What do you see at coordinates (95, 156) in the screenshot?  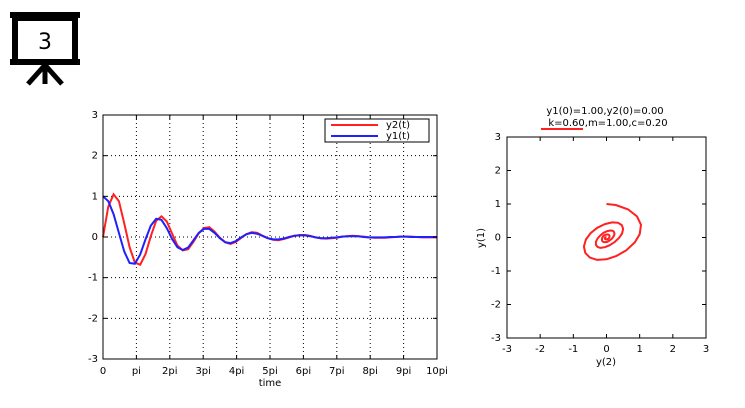 I see `main-y-tick-label: 2` at bounding box center [95, 156].